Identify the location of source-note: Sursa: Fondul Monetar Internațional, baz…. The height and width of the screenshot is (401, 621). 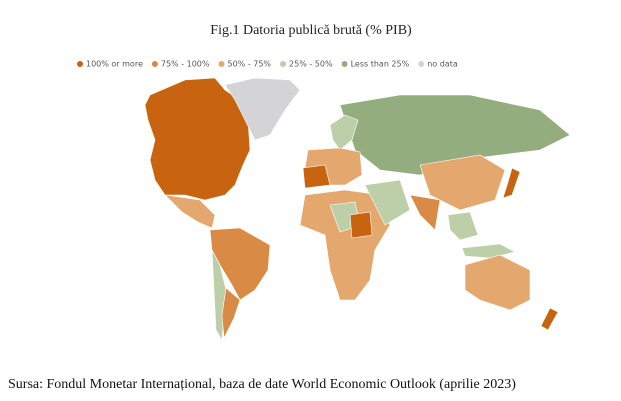
(262, 384).